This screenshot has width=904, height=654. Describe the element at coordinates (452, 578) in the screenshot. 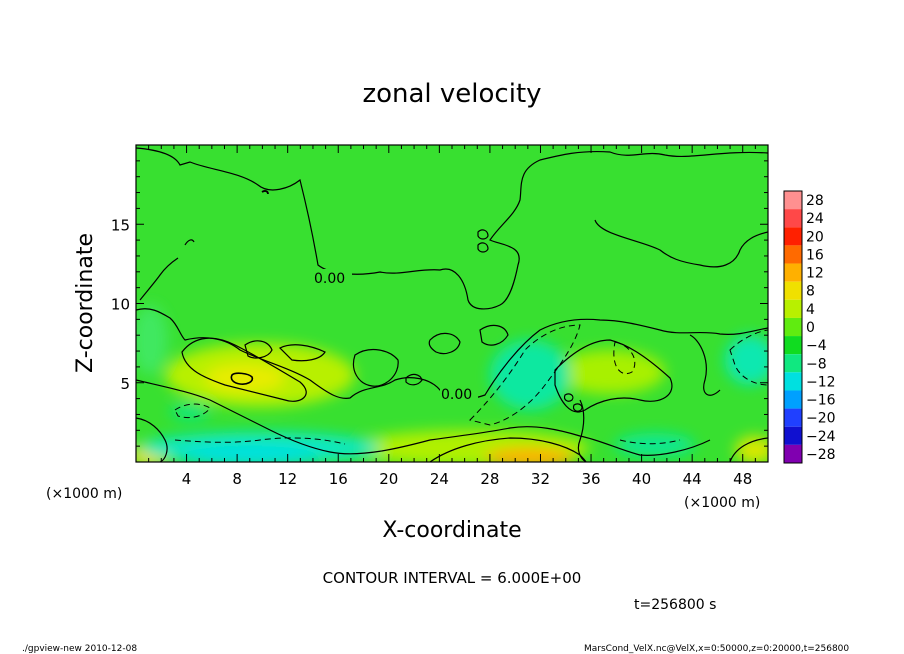

I see `contour-interval-text: CONTOUR INTERVAL = 6.000E+00` at that location.